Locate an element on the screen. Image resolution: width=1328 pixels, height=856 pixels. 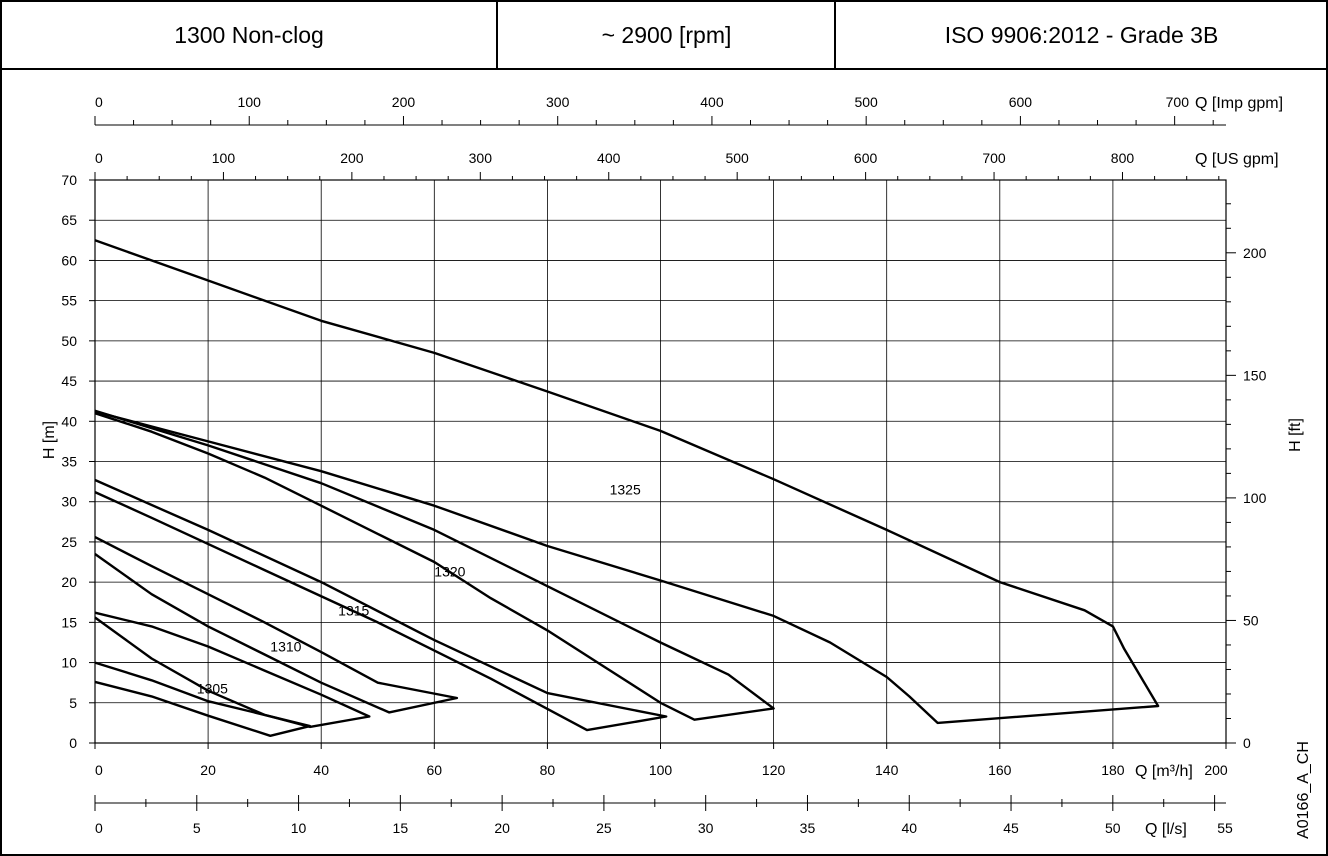
x-ls-axis-label: Q [l/s] is located at coordinates (1166, 829).